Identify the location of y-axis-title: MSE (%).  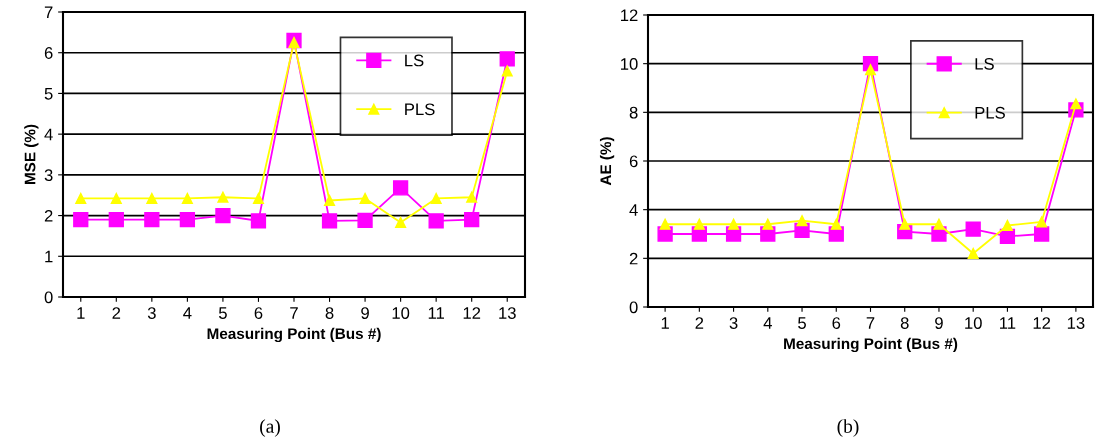
(31, 154).